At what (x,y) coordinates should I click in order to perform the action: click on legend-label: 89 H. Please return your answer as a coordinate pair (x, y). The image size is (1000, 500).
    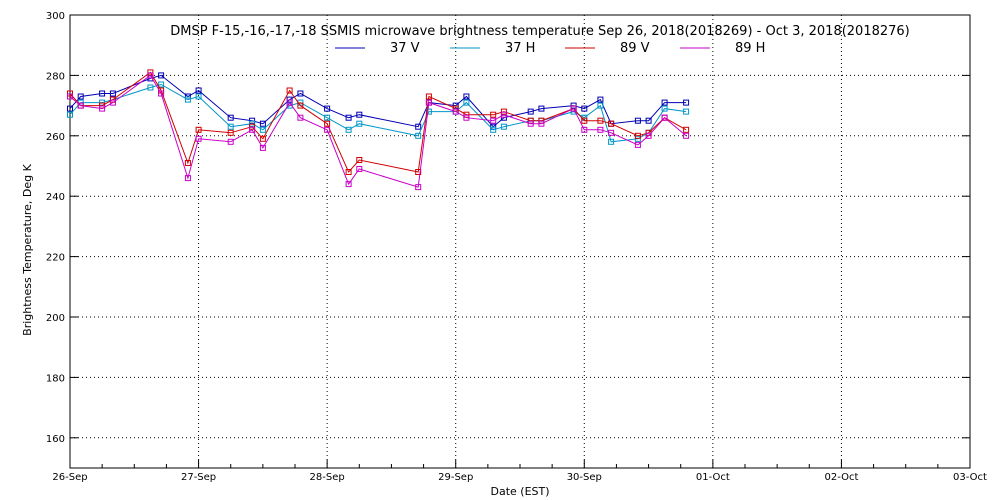
    Looking at the image, I should click on (750, 48).